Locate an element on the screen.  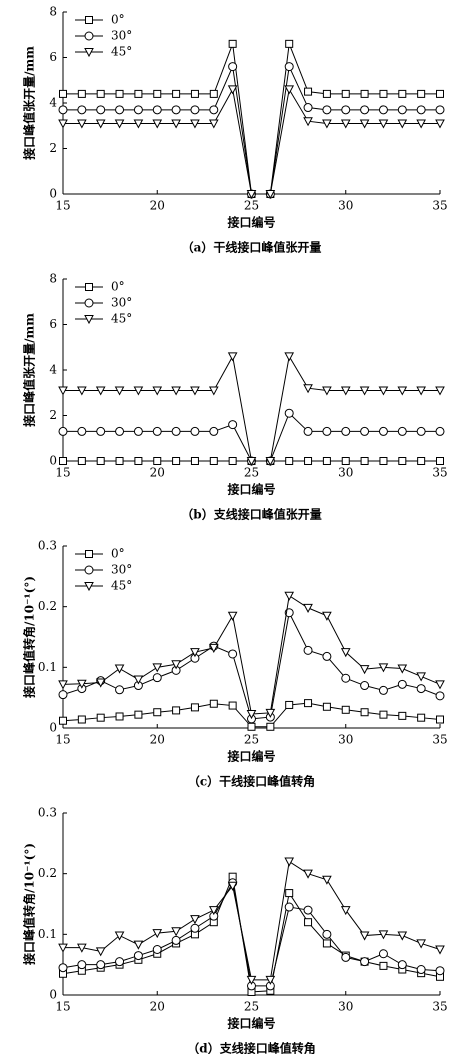
chart-title: （b）支线接口峰值张开量 is located at coordinates (251, 514).